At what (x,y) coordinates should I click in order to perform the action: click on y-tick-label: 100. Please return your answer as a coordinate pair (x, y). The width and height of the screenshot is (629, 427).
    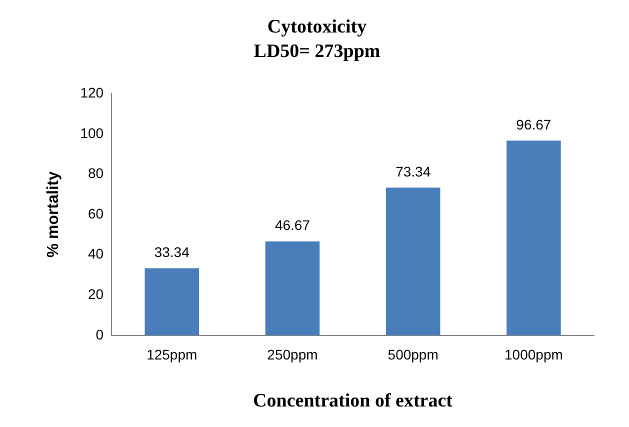
    Looking at the image, I should click on (92, 132).